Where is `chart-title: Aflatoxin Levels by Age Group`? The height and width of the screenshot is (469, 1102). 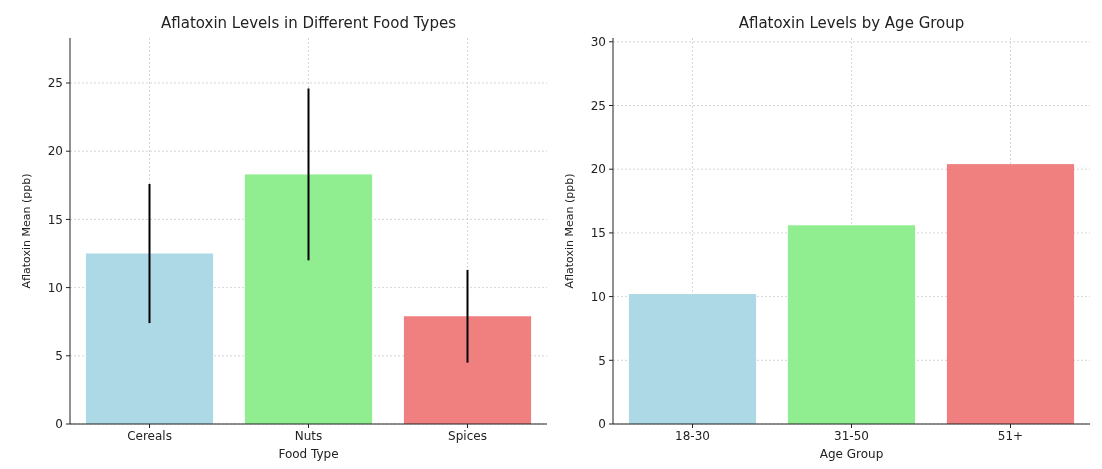 chart-title: Aflatoxin Levels by Age Group is located at coordinates (851, 23).